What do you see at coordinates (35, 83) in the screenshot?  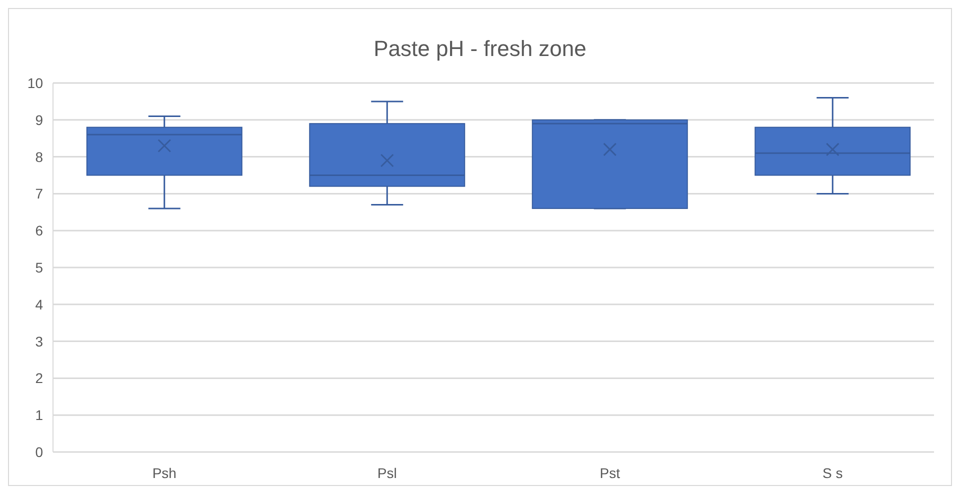 I see `y-tick-label: 10` at bounding box center [35, 83].